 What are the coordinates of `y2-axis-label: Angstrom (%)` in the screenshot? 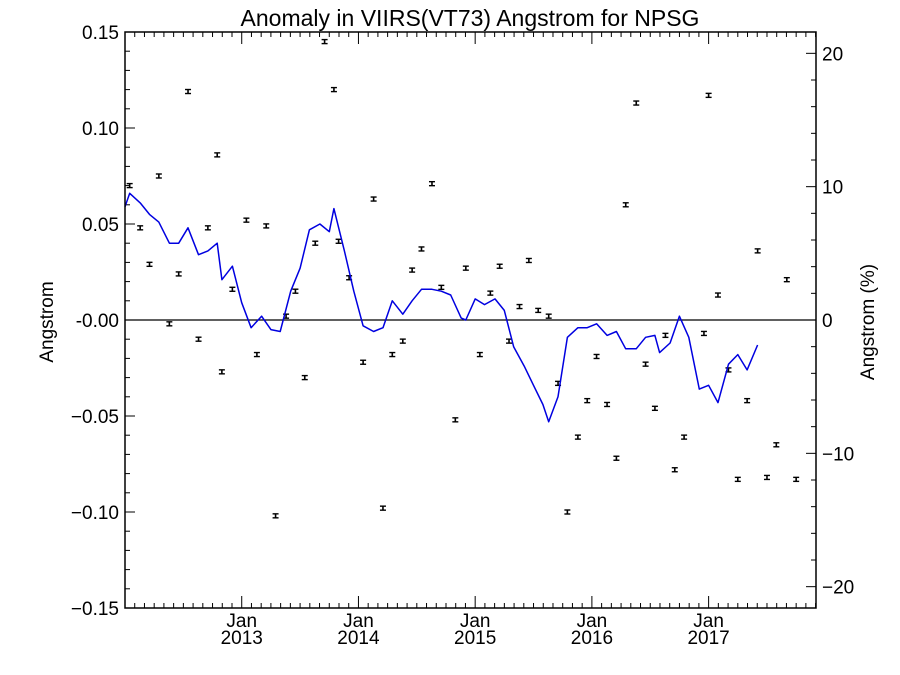 It's located at (868, 322).